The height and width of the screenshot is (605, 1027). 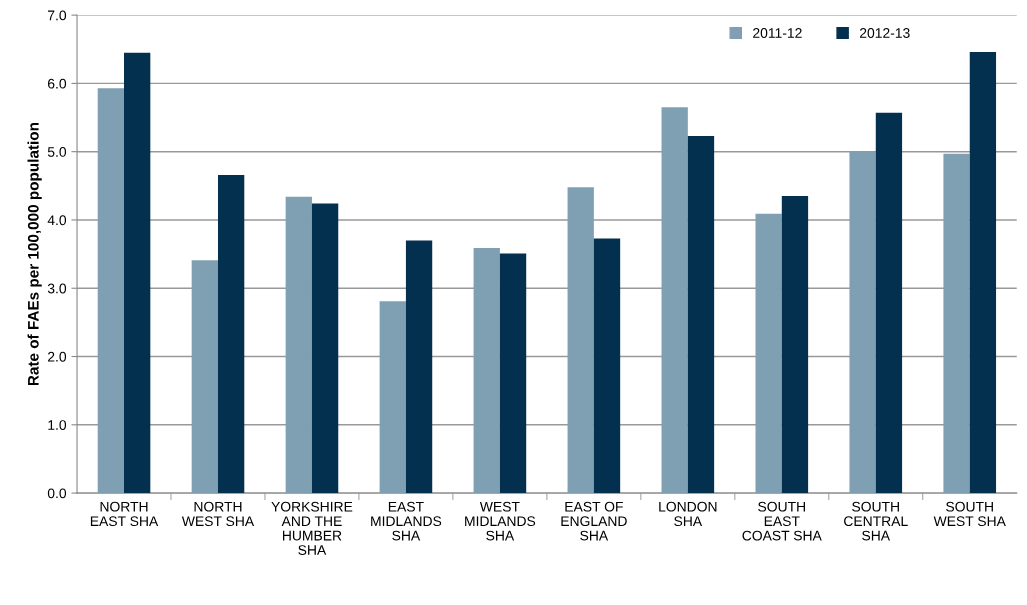 What do you see at coordinates (688, 514) in the screenshot?
I see `x-tick-label: LONDON SHA` at bounding box center [688, 514].